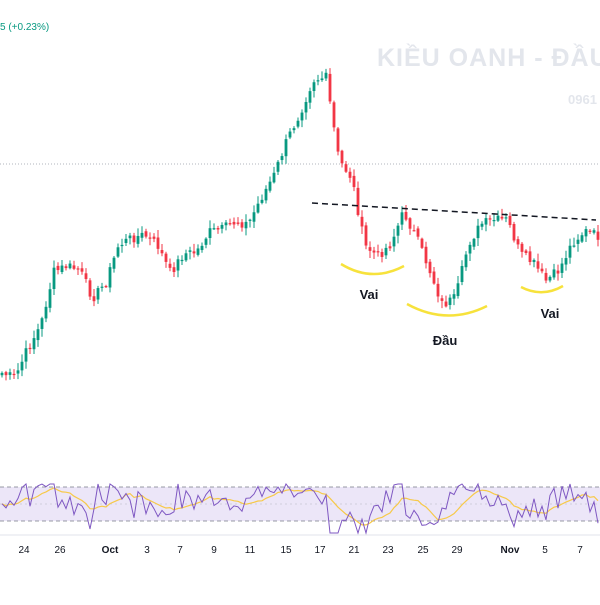 The image size is (600, 605). I want to click on time-axis-label: 17, so click(320, 550).